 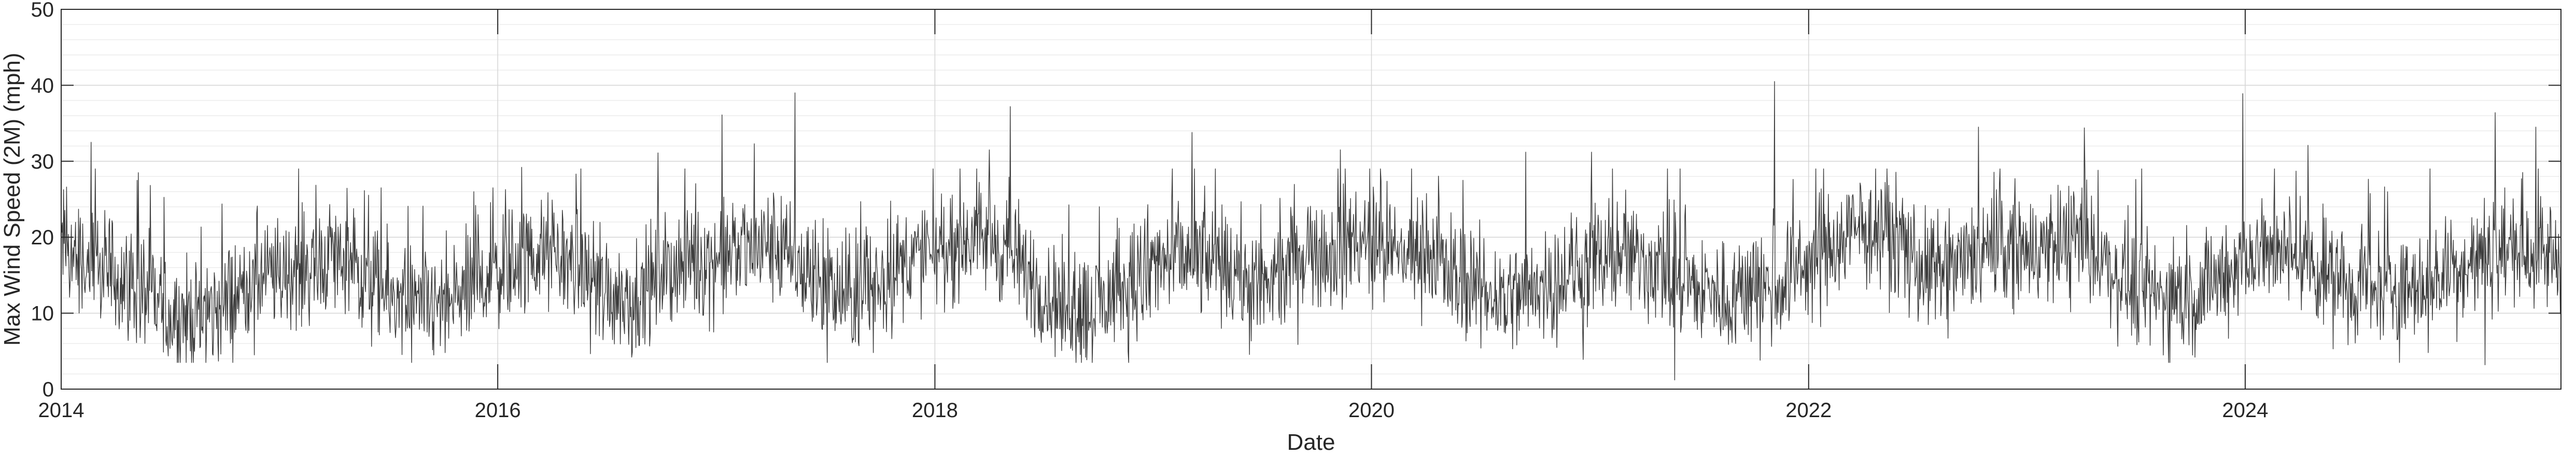 What do you see at coordinates (935, 410) in the screenshot?
I see `x-tick-label: 2018` at bounding box center [935, 410].